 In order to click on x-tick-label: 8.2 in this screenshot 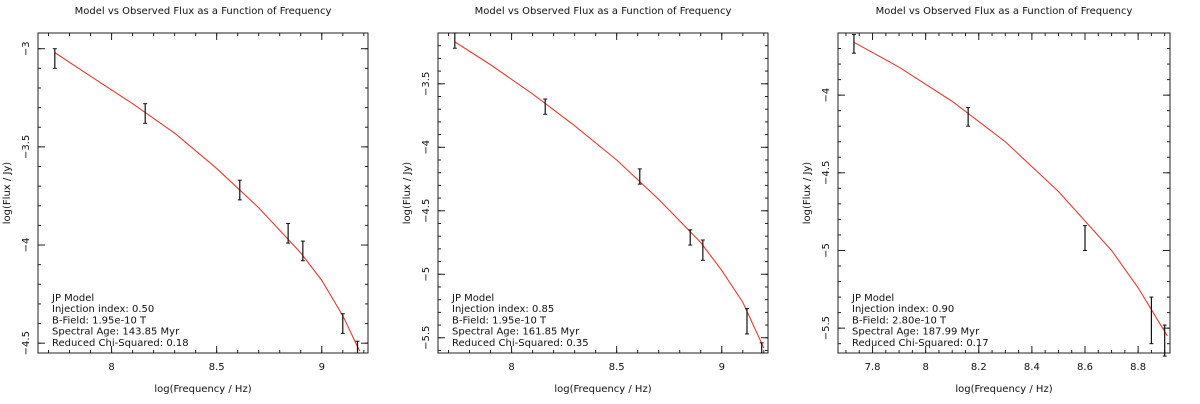, I will do `click(979, 367)`.